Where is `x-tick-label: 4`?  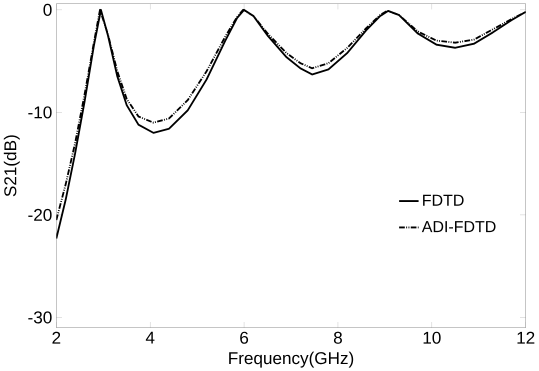
x-tick-label: 4 is located at coordinates (150, 338).